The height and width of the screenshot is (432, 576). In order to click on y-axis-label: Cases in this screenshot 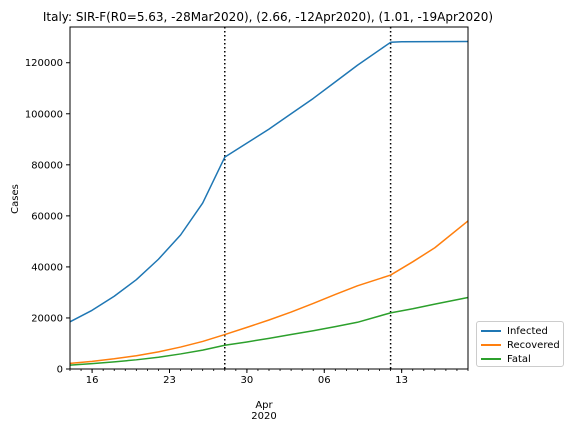, I will do `click(15, 199)`.